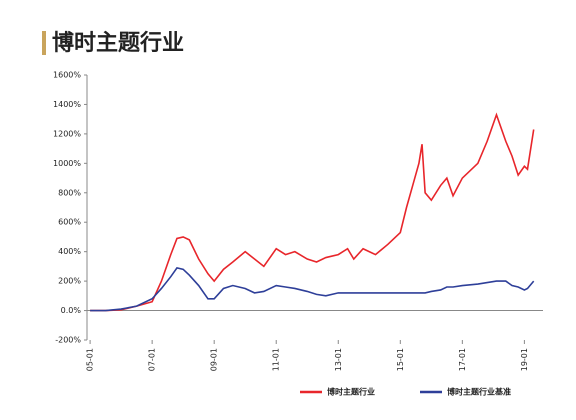  Describe the element at coordinates (69, 192) in the screenshot. I see `y-tick-label: 800%` at that location.